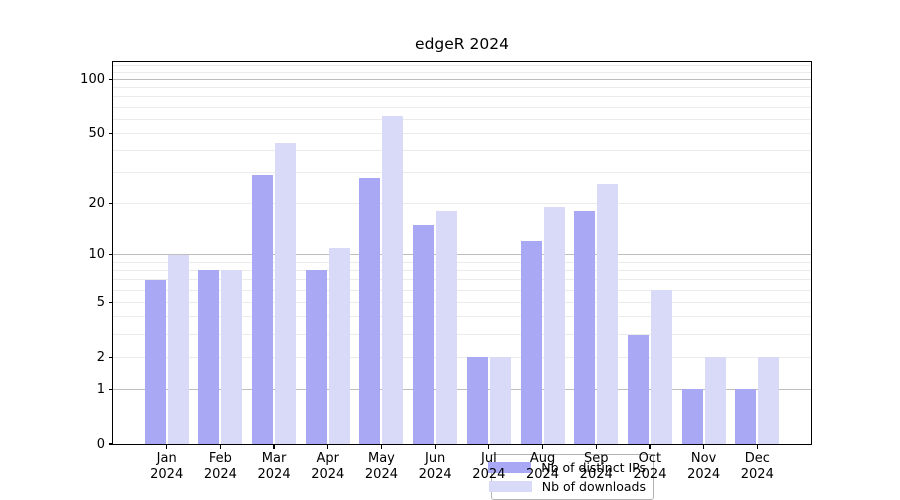 The image size is (900, 500). I want to click on x-tick-label-jul: Jul 2024, so click(489, 466).